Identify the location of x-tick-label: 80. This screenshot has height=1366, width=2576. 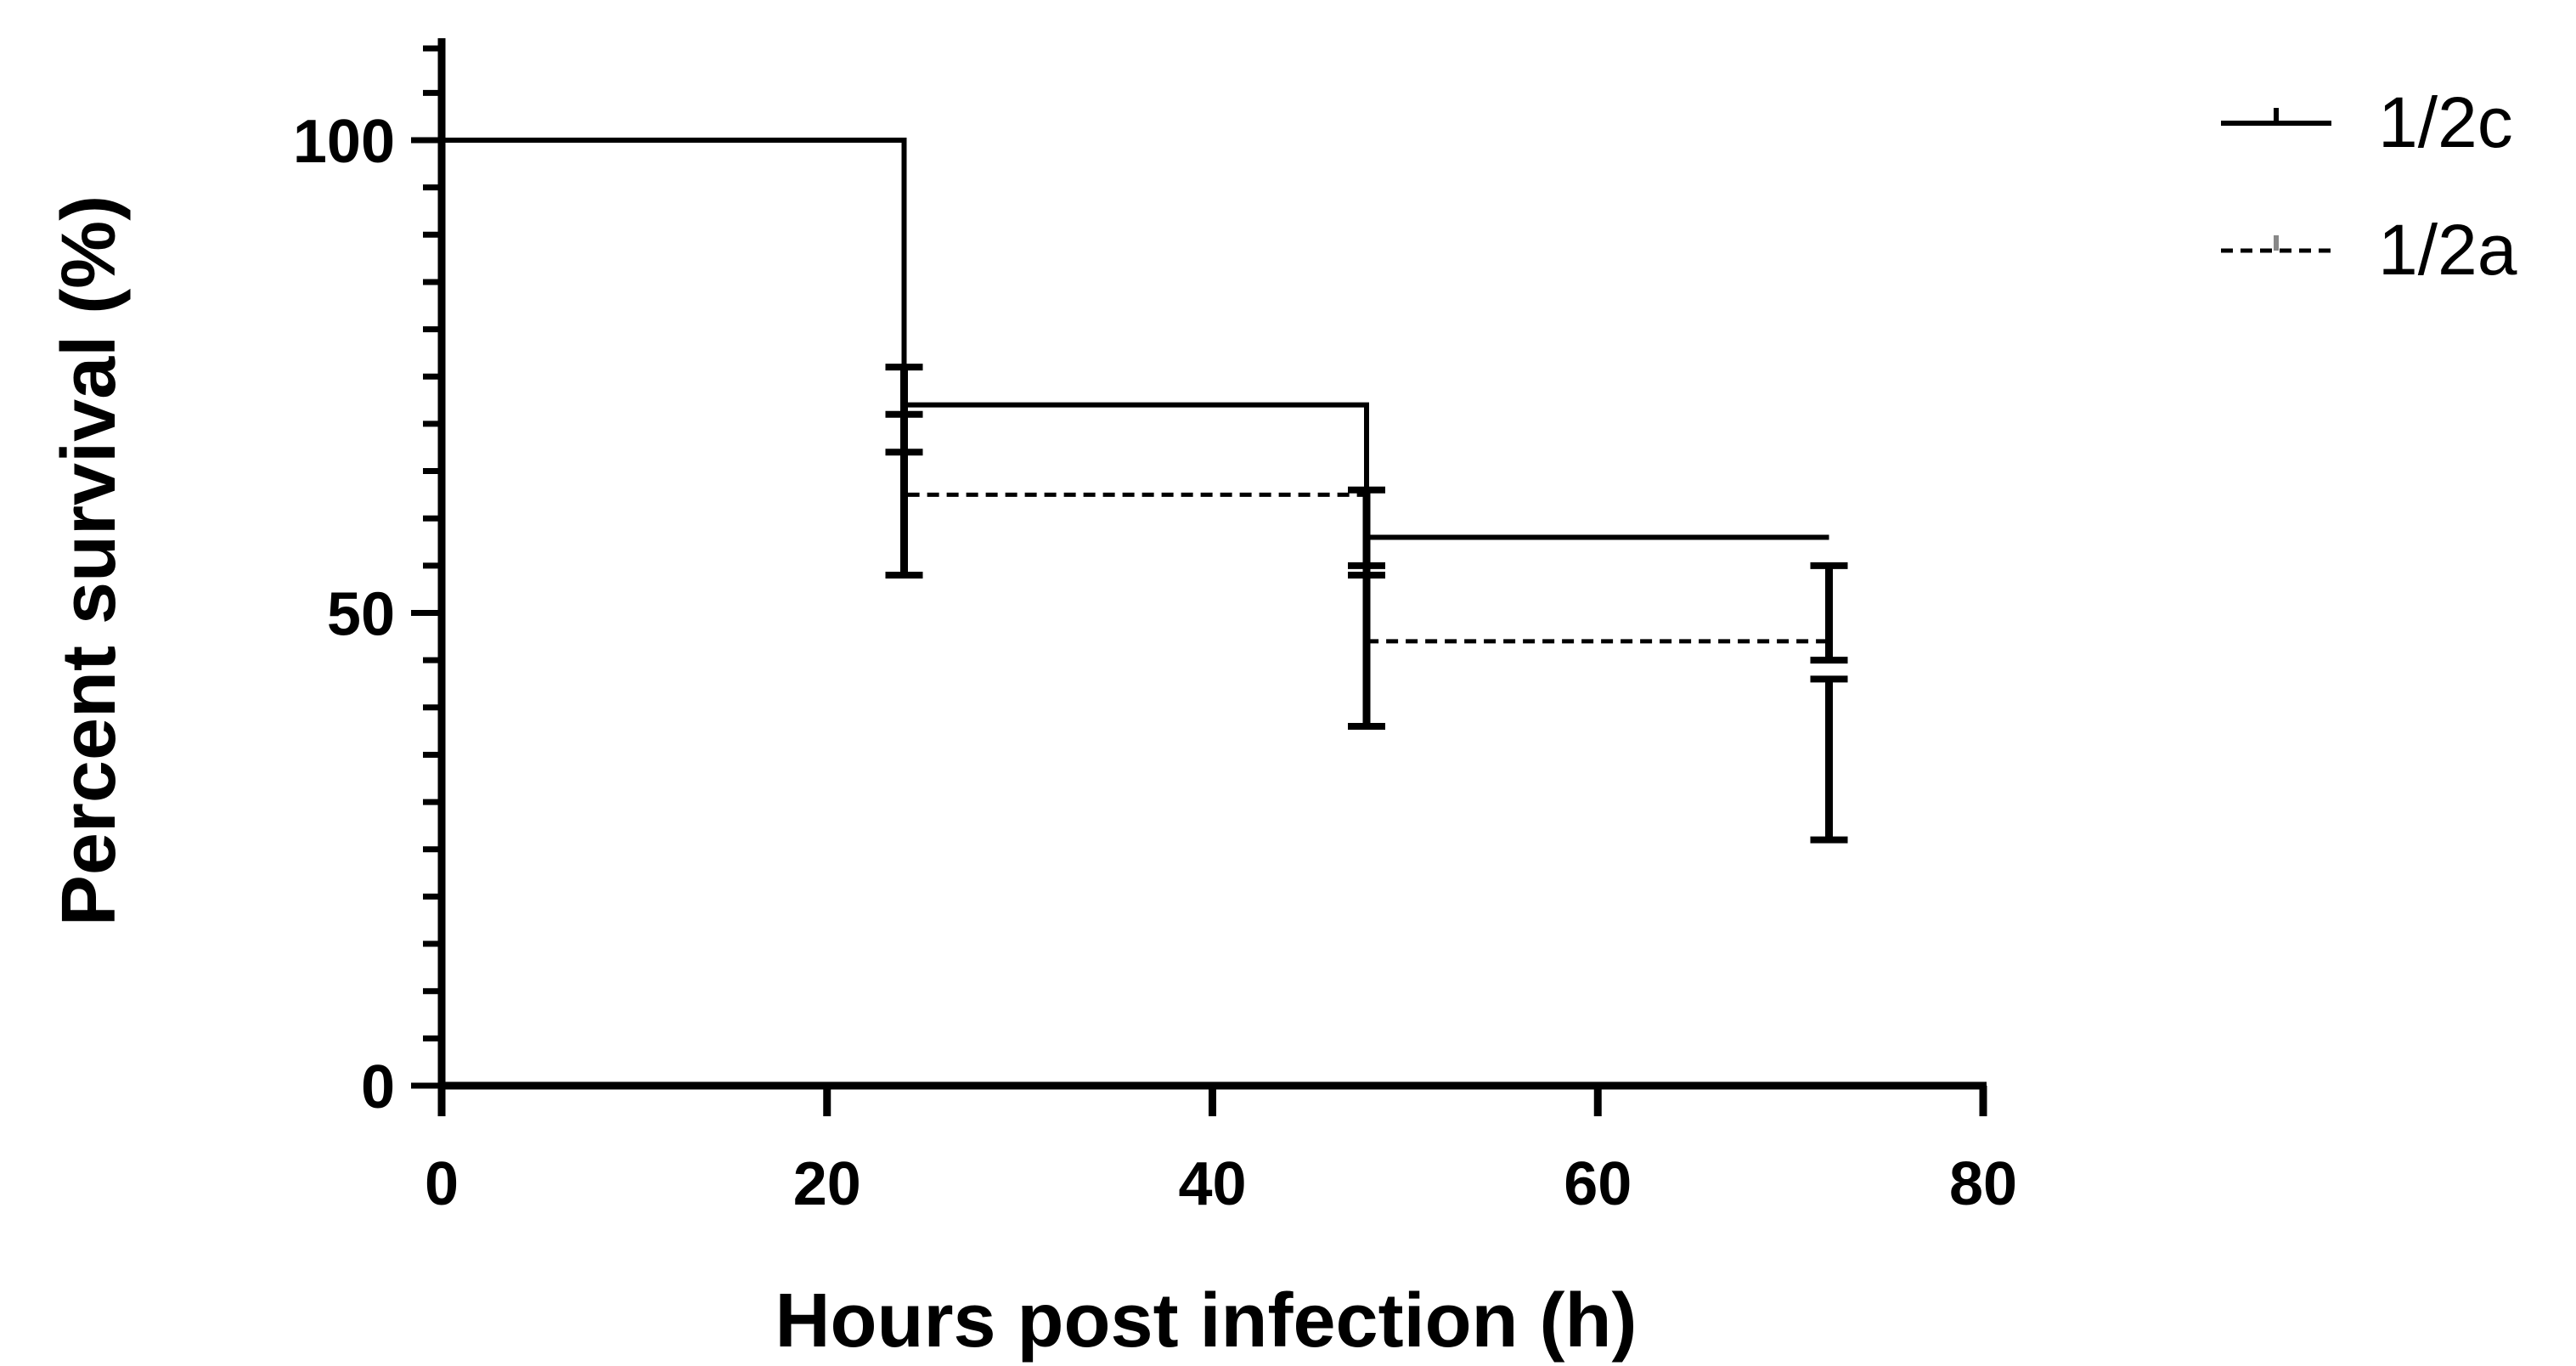
(1983, 1184).